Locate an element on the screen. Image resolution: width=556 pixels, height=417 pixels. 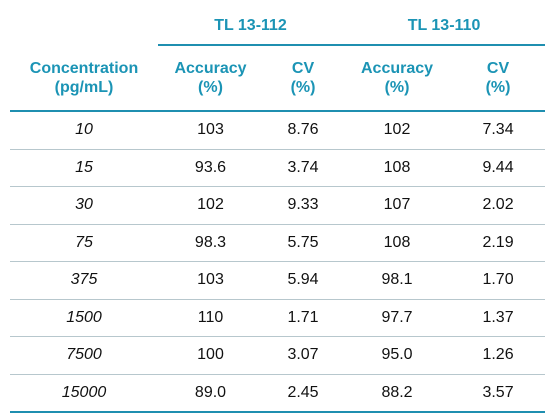
cv-cell: 1.26 is located at coordinates (498, 355).